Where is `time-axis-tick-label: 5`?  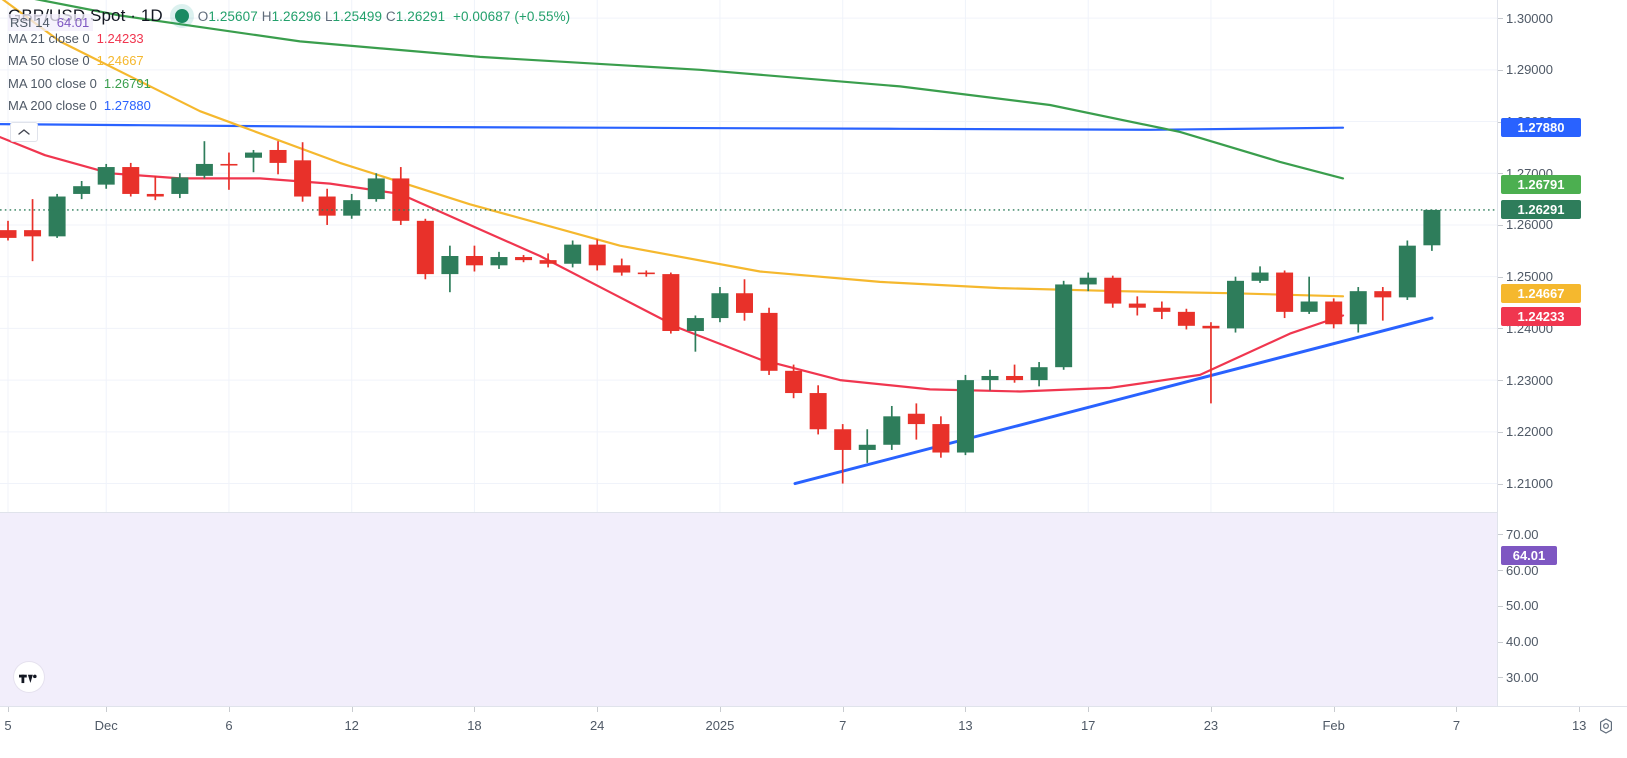 time-axis-tick-label: 5 is located at coordinates (8, 725).